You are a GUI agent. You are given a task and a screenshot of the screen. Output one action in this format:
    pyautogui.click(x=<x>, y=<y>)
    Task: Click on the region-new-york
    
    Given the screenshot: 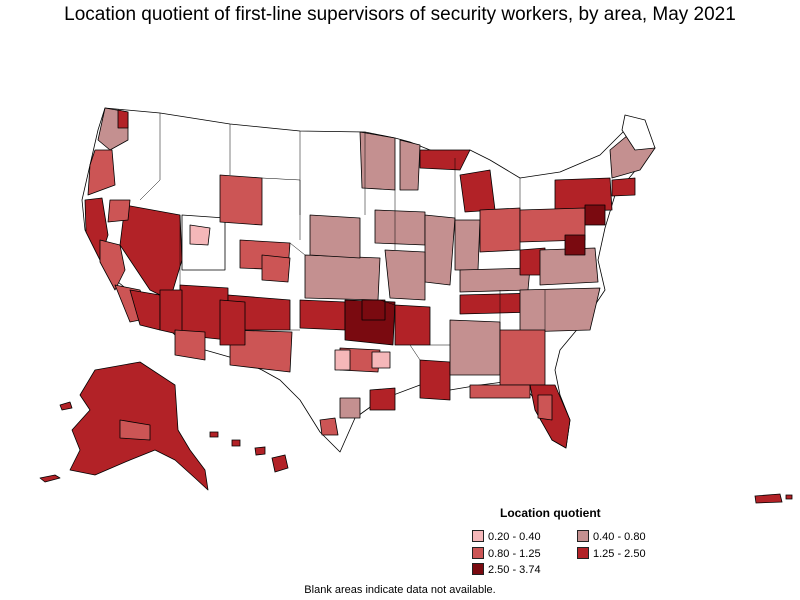 What is the action you would take?
    pyautogui.click(x=583, y=195)
    